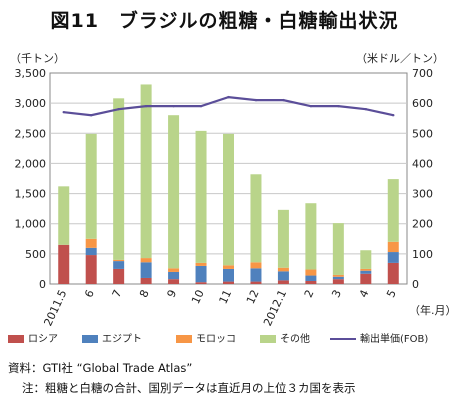 This screenshot has height=404, width=449. I want to click on legend-label-morocco: モロッコ, so click(216, 339).